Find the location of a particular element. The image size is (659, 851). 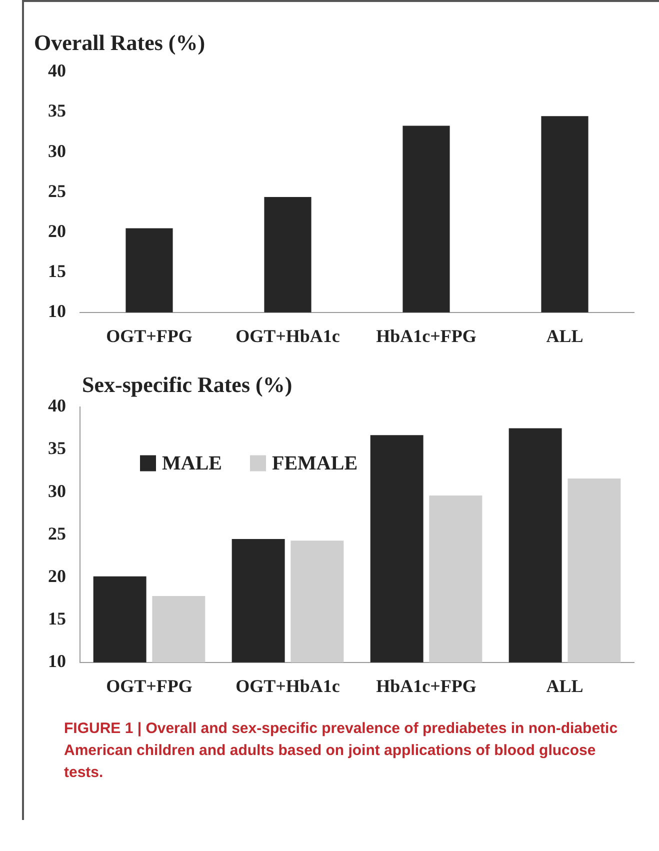

caption: FIGURE 1 | Overall and sex-specific prevalence of prediabetes in non-diabetic American children and adults based on joint applications of blood glucose tests. is located at coordinates (341, 750).